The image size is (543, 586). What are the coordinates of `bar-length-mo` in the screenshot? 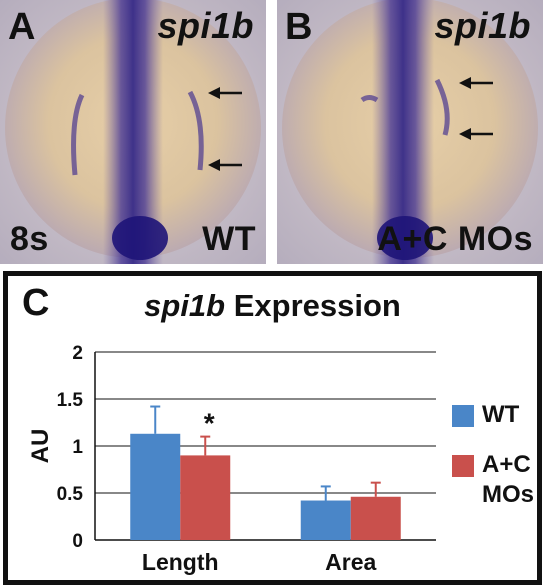 It's located at (205, 497).